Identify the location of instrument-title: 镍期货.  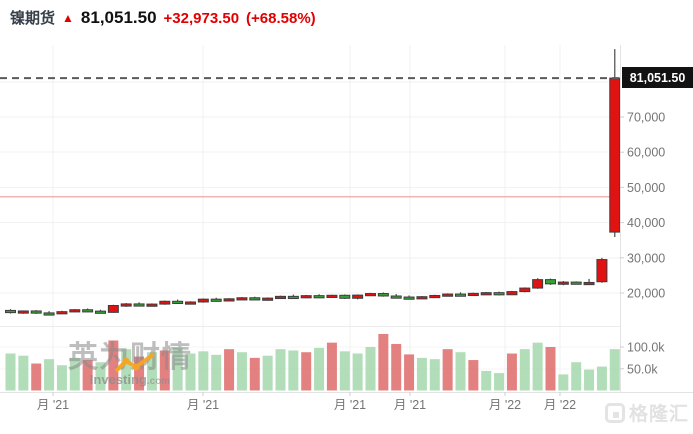
(33, 18).